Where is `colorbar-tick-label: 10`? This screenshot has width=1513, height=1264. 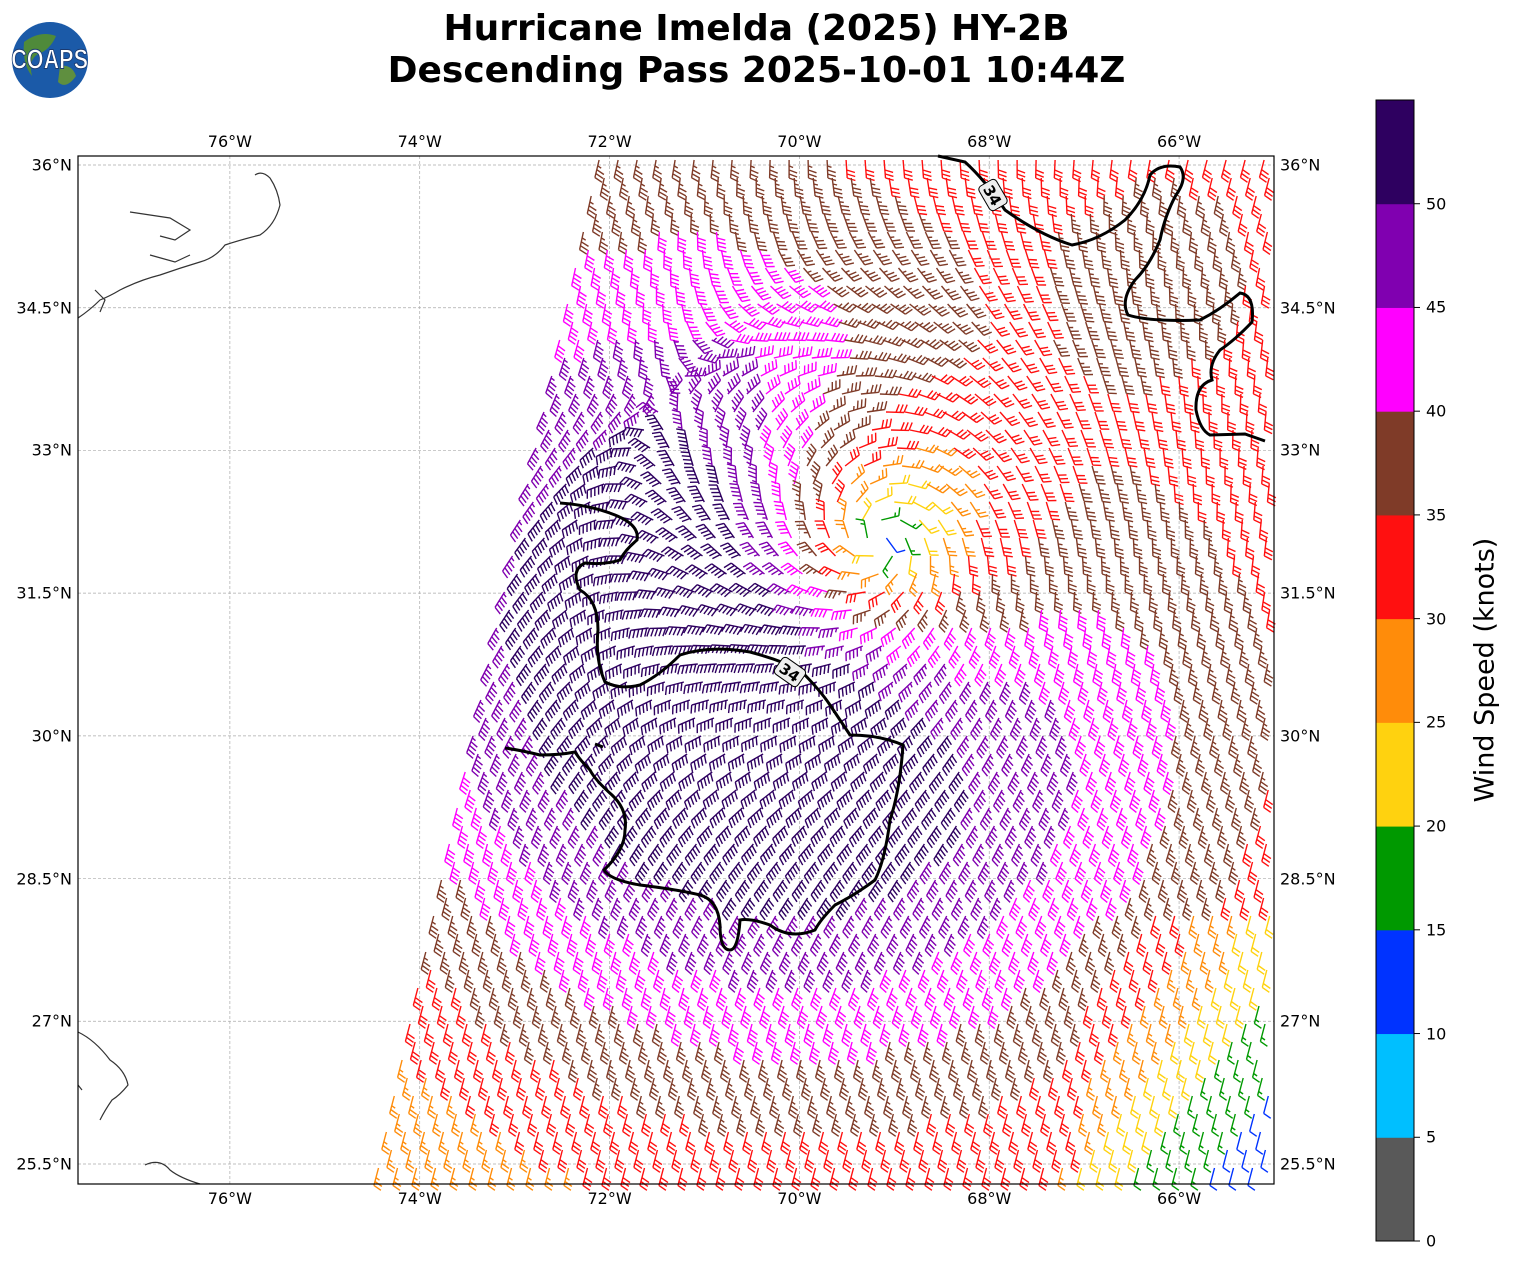 colorbar-tick-label: 10 is located at coordinates (1436, 1034).